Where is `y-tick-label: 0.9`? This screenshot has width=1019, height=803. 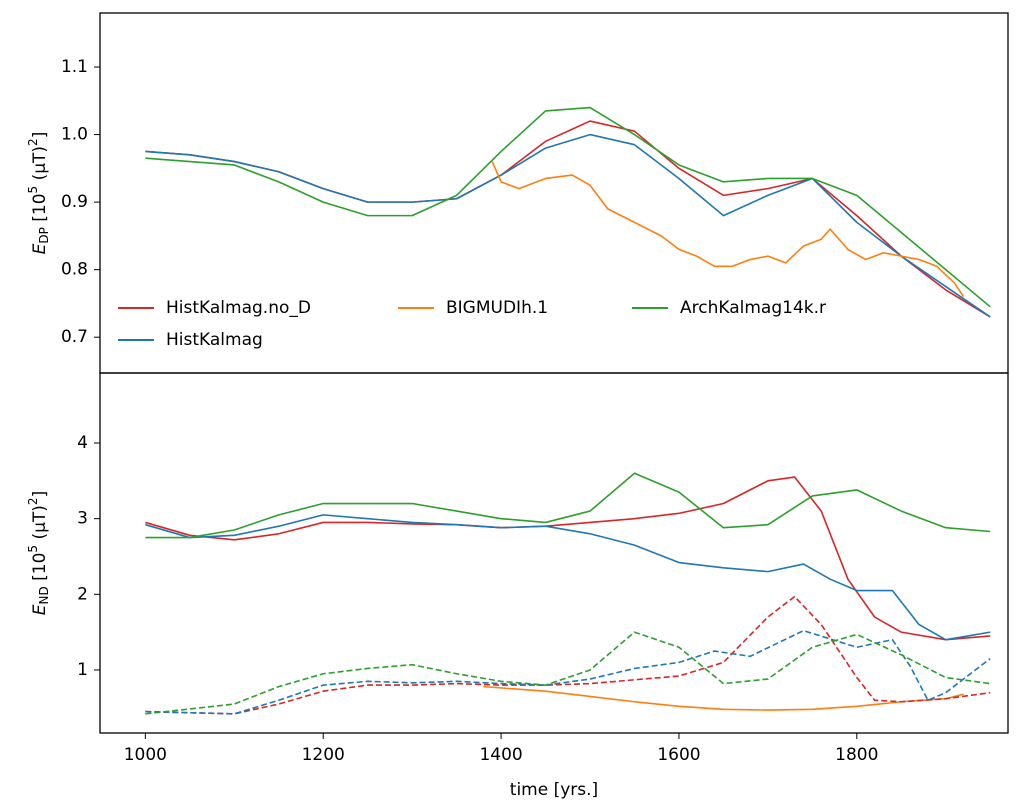 y-tick-label: 0.9 is located at coordinates (74, 202).